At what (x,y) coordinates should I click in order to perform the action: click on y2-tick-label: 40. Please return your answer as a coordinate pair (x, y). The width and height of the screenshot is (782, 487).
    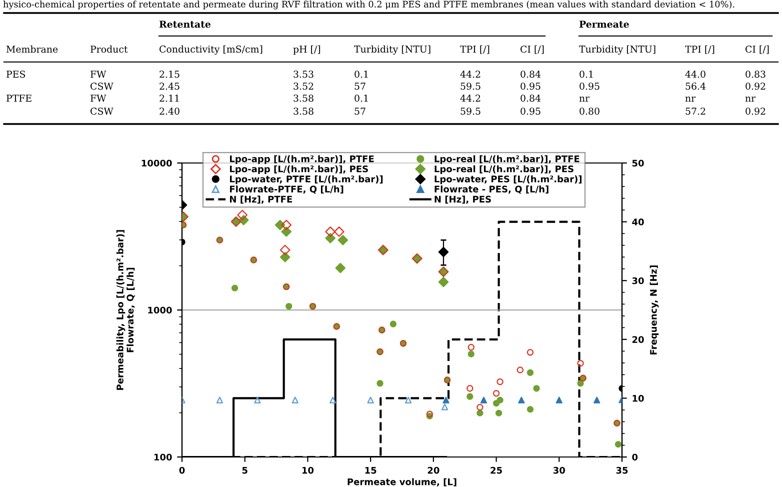
    Looking at the image, I should click on (638, 222).